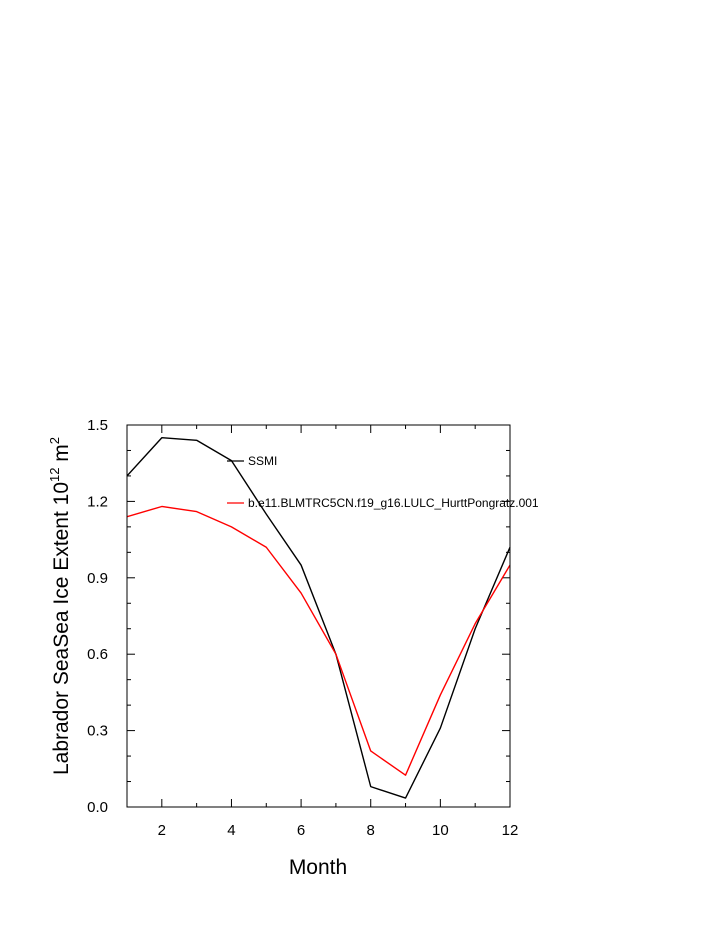 The width and height of the screenshot is (723, 935). I want to click on y-tick-label: 1.5, so click(97, 425).